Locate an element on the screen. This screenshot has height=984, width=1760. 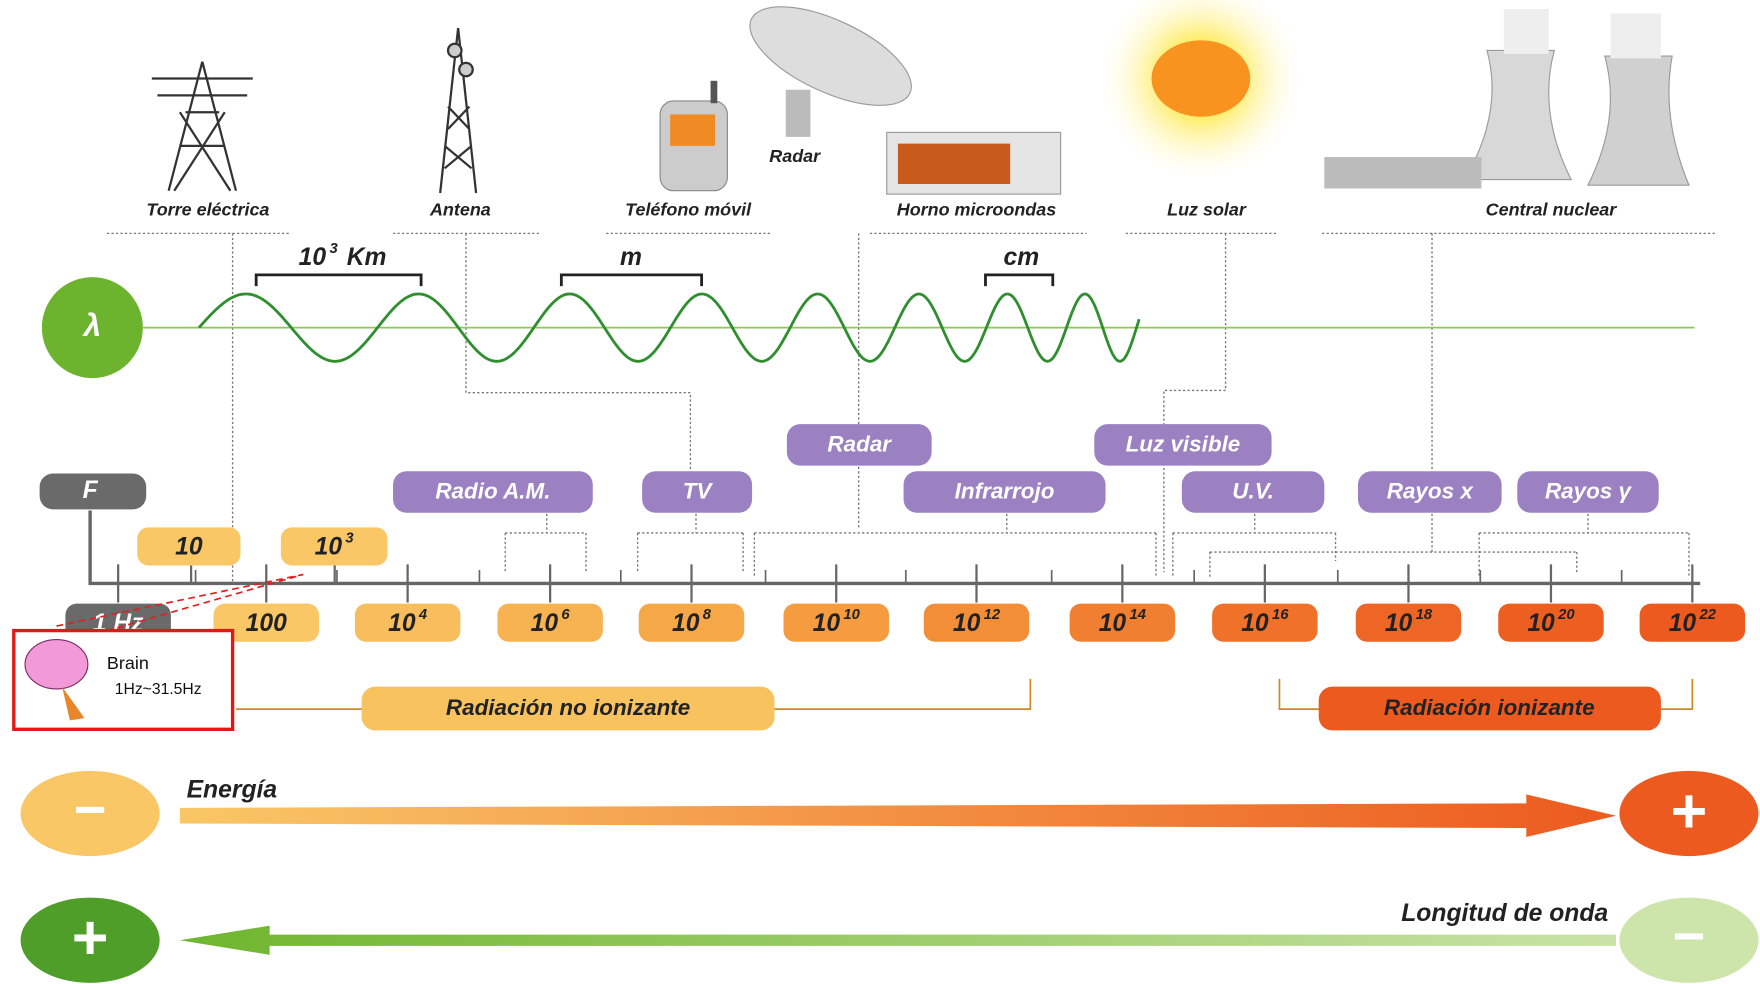
wavelength-label-unit: m is located at coordinates (631, 257).